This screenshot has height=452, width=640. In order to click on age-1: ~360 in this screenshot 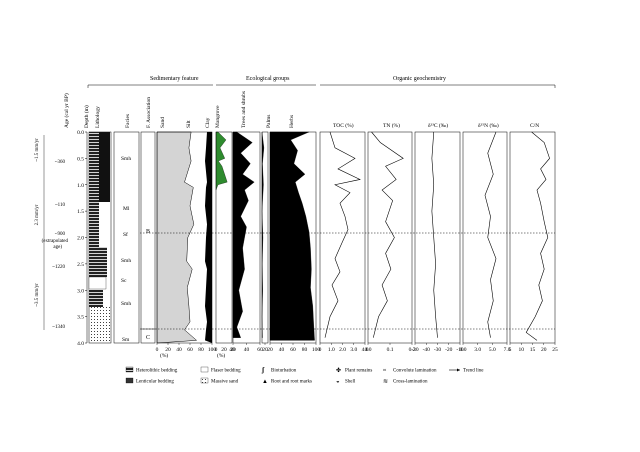, I will do `click(60, 162)`.